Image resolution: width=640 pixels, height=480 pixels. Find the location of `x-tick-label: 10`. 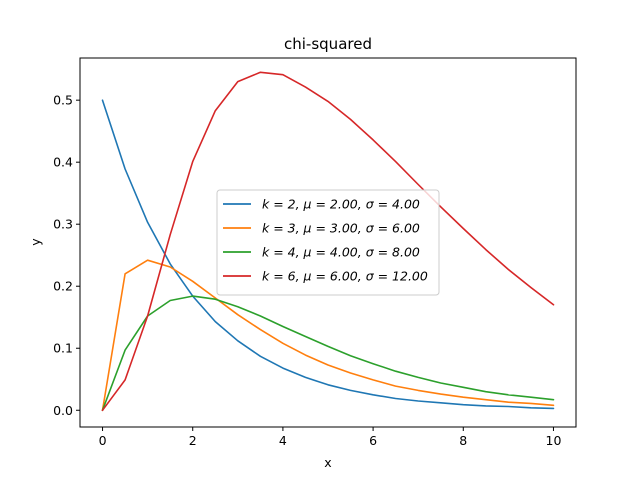

x-tick-label: 10 is located at coordinates (554, 440).